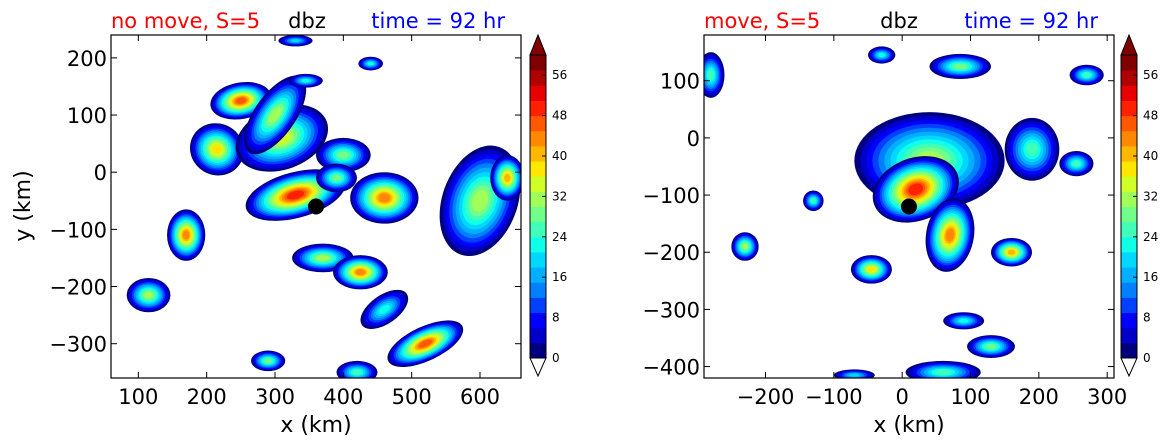  I want to click on left-ytick-label: −300, so click(78, 345).